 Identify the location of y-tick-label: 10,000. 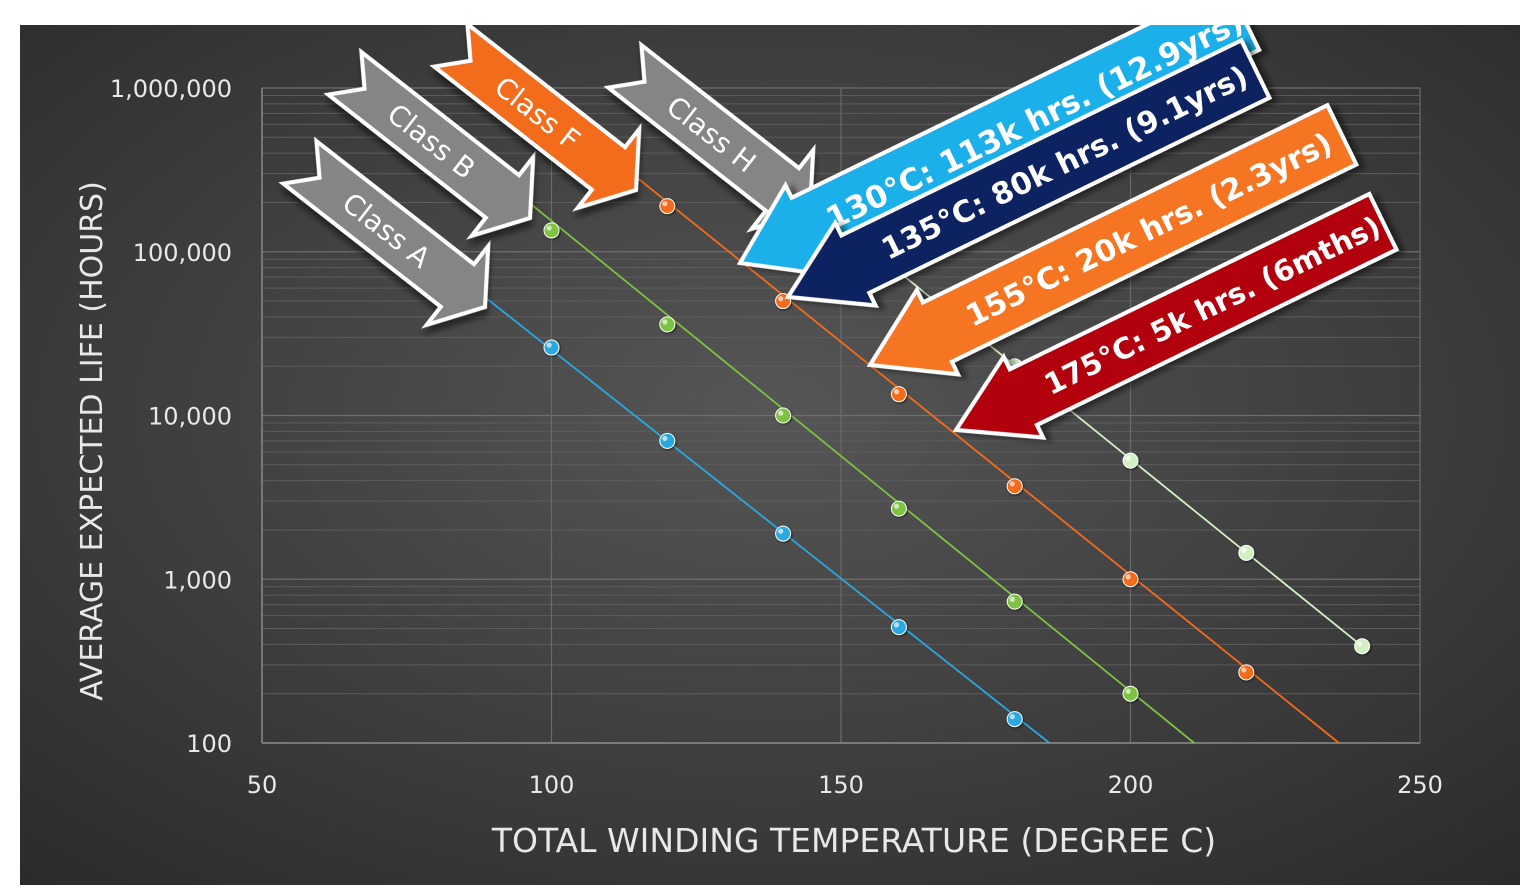
(190, 417).